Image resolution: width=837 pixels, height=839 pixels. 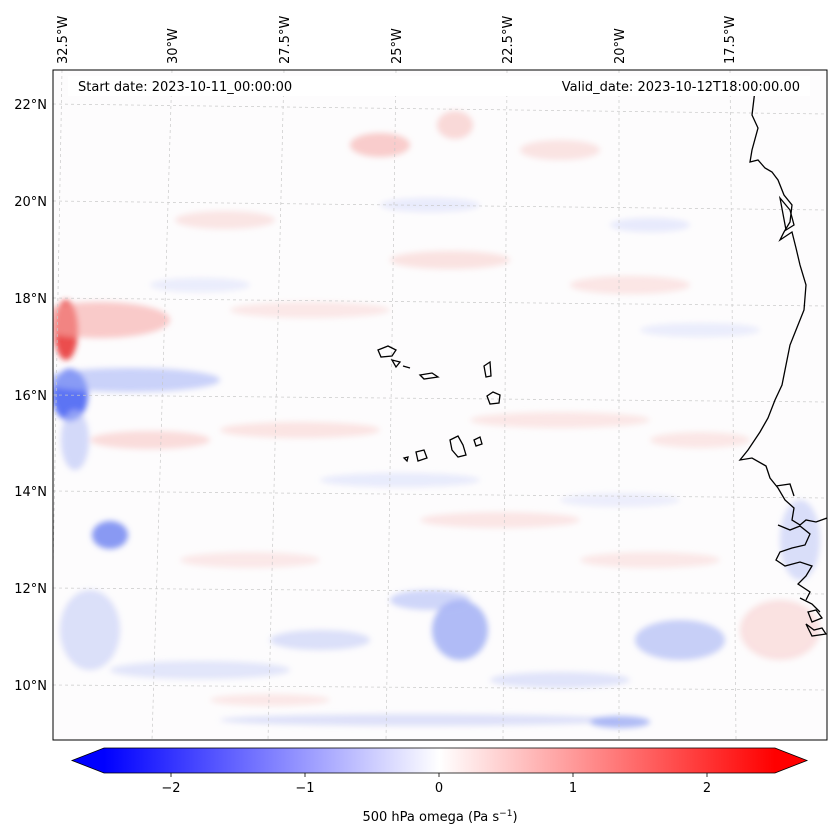 I want to click on lon-label-32-5w: 32.5°W, so click(x=63, y=40).